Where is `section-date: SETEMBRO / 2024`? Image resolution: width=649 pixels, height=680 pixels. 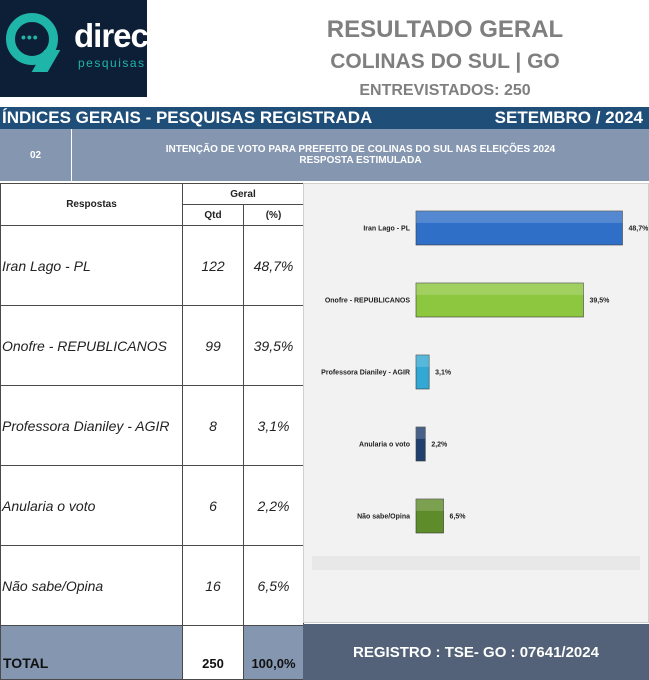
section-date: SETEMBRO / 2024 is located at coordinates (568, 117).